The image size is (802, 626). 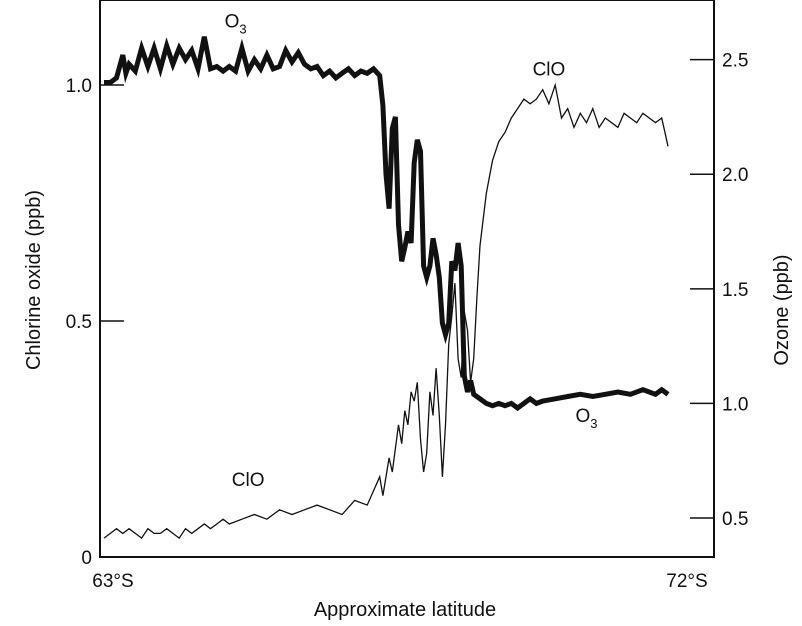 I want to click on x-tick-label-end: 72°S, so click(x=686, y=581).